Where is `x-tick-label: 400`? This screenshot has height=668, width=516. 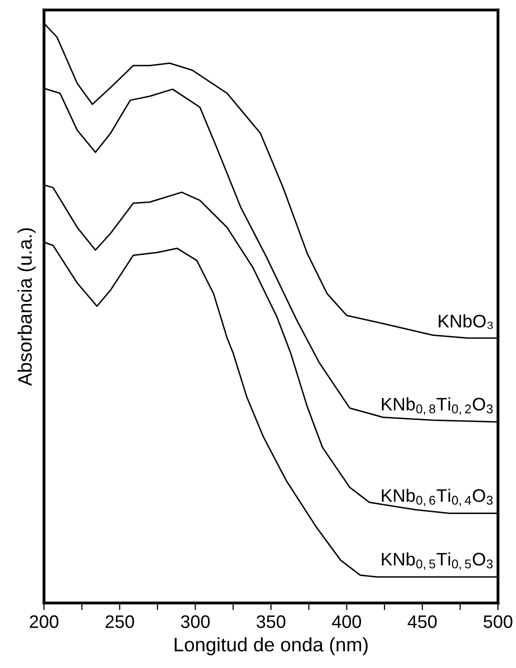
x-tick-label: 400 is located at coordinates (347, 621).